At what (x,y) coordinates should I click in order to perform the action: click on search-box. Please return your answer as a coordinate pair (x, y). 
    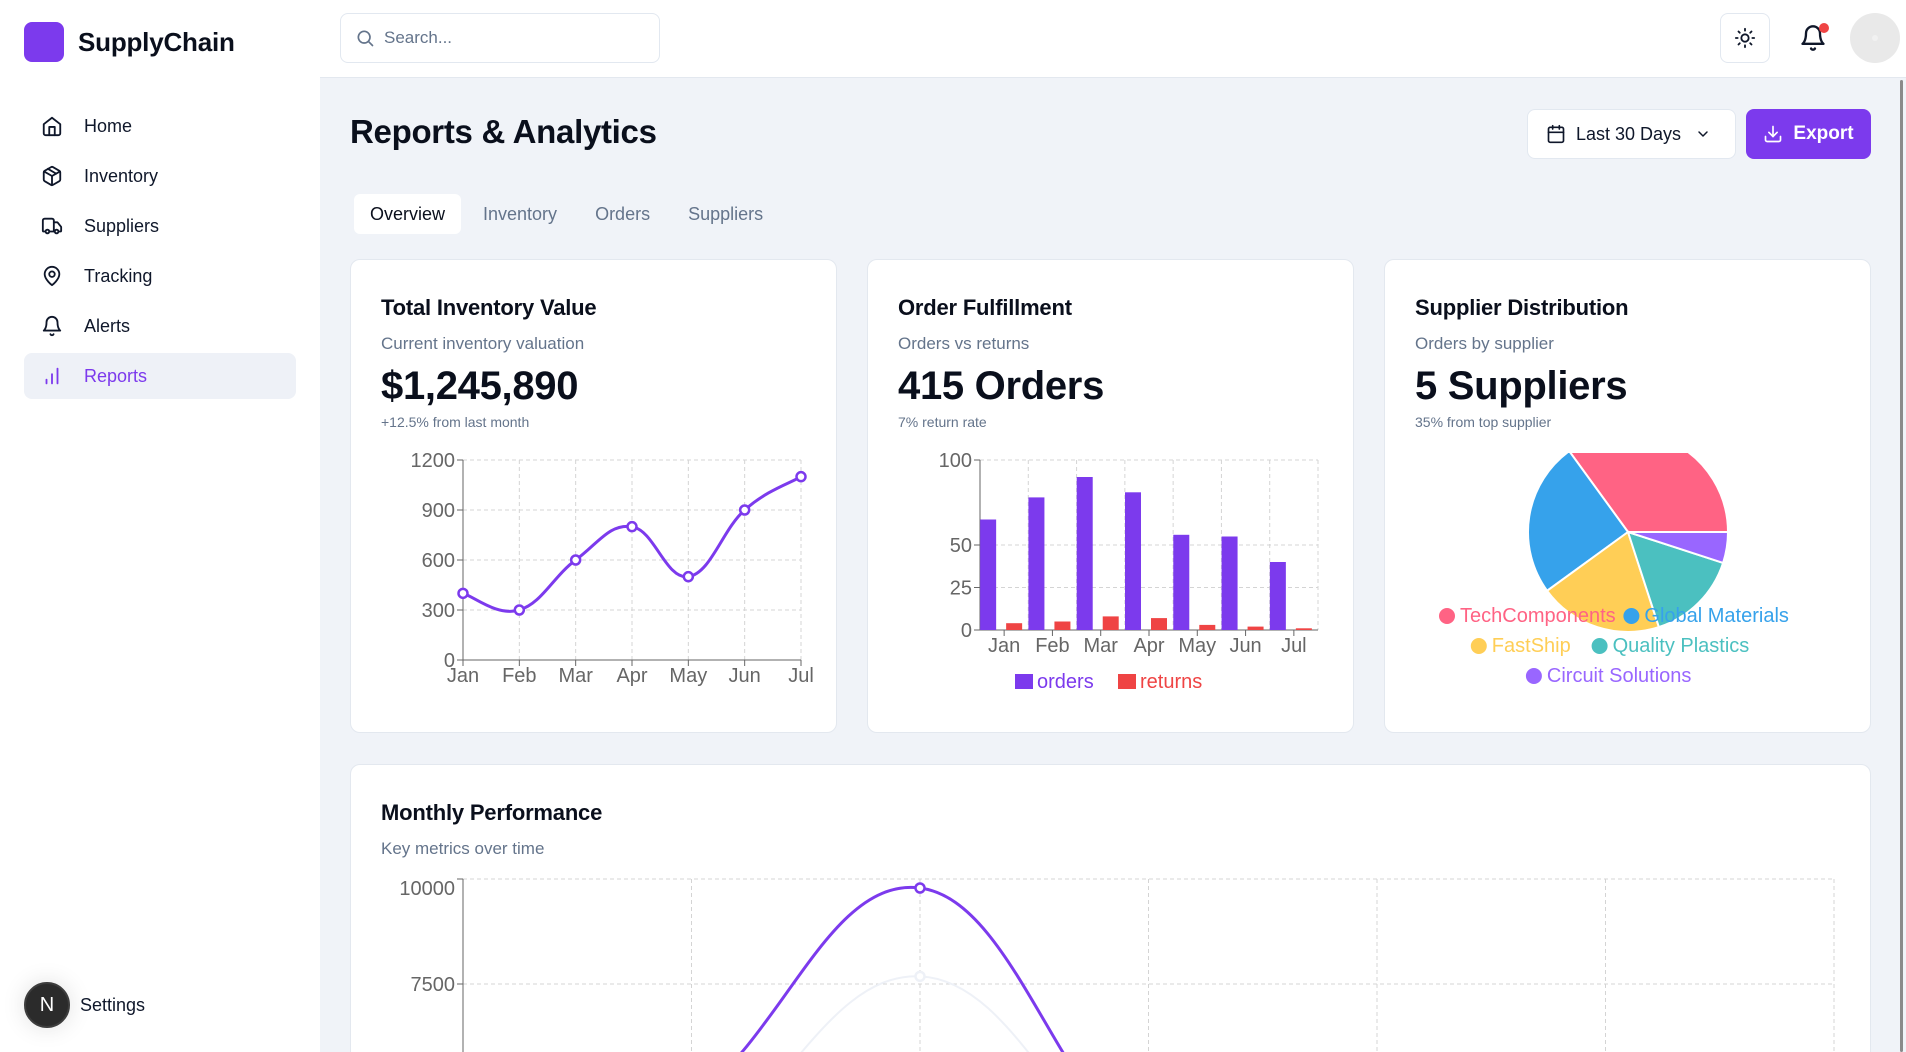
    Looking at the image, I should click on (500, 38).